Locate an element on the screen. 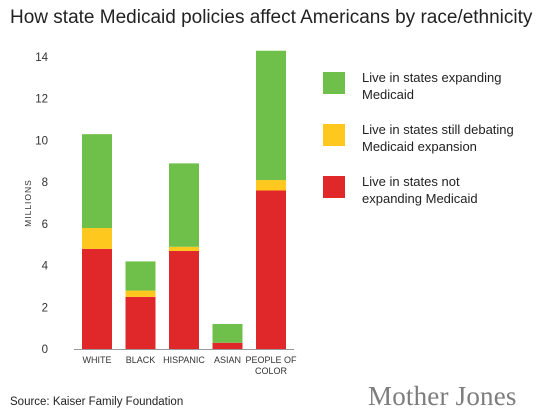 The image size is (540, 419). bar-asian-live-in-states-not-expanding-medicaid is located at coordinates (227, 345).